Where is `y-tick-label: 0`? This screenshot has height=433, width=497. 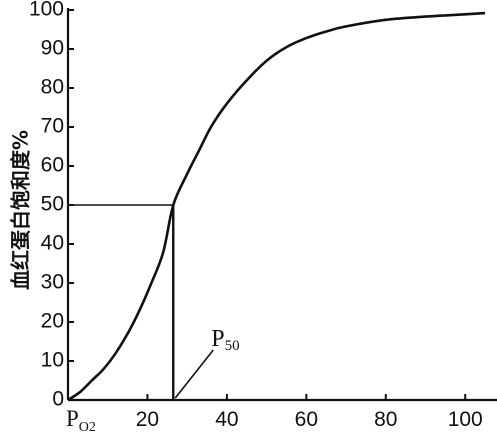
y-tick-label: 0 is located at coordinates (58, 399).